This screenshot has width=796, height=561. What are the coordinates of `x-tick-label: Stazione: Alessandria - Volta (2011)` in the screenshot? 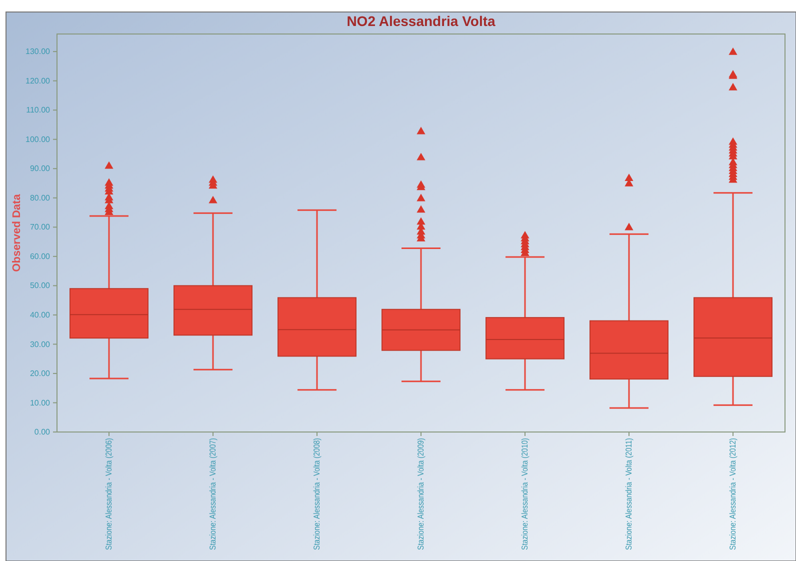 It's located at (629, 482).